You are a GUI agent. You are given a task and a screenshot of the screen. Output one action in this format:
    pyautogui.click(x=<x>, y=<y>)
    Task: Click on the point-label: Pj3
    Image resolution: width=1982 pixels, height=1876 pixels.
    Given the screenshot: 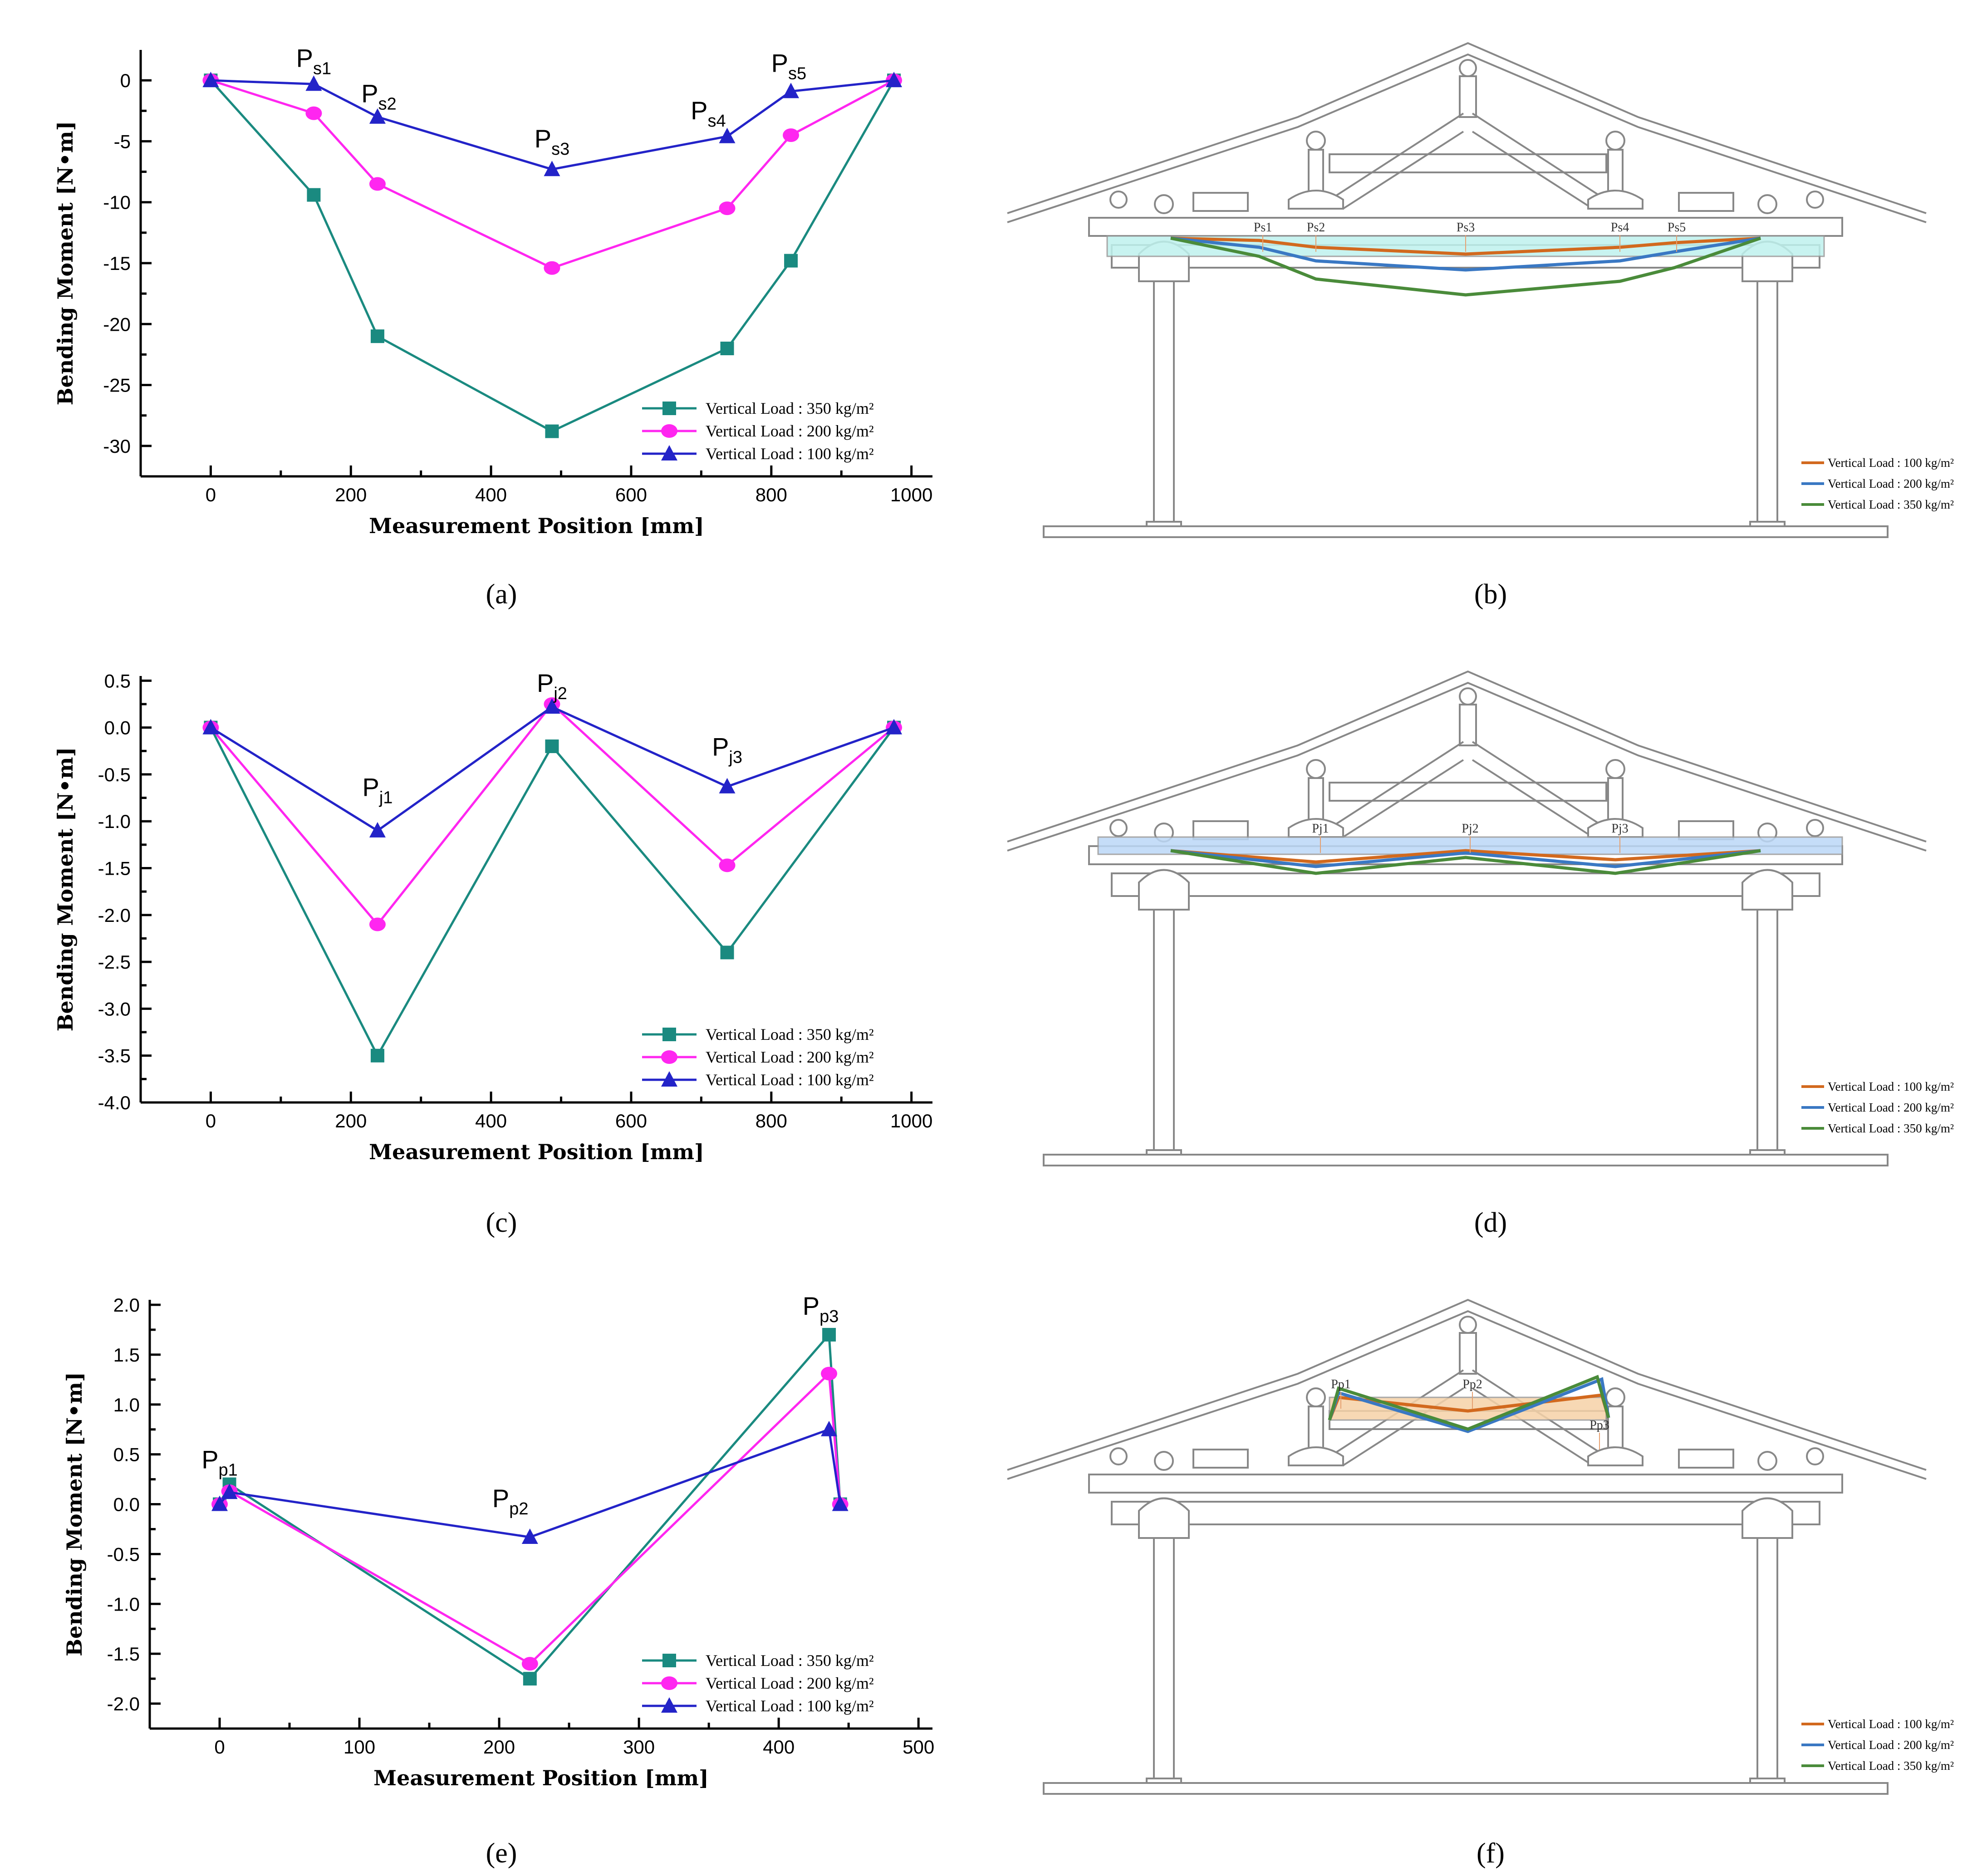 What is the action you would take?
    pyautogui.click(x=727, y=750)
    